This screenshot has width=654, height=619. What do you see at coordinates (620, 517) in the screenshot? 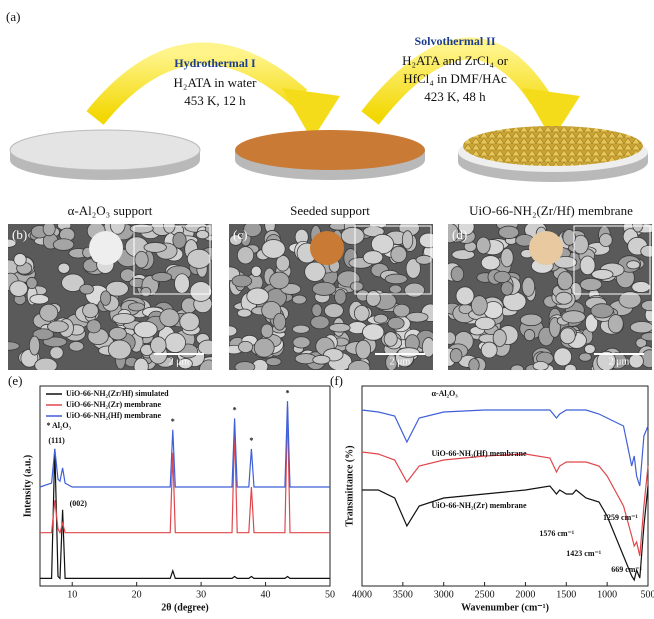
I see `annotation: 1259 cm⁻¹` at bounding box center [620, 517].